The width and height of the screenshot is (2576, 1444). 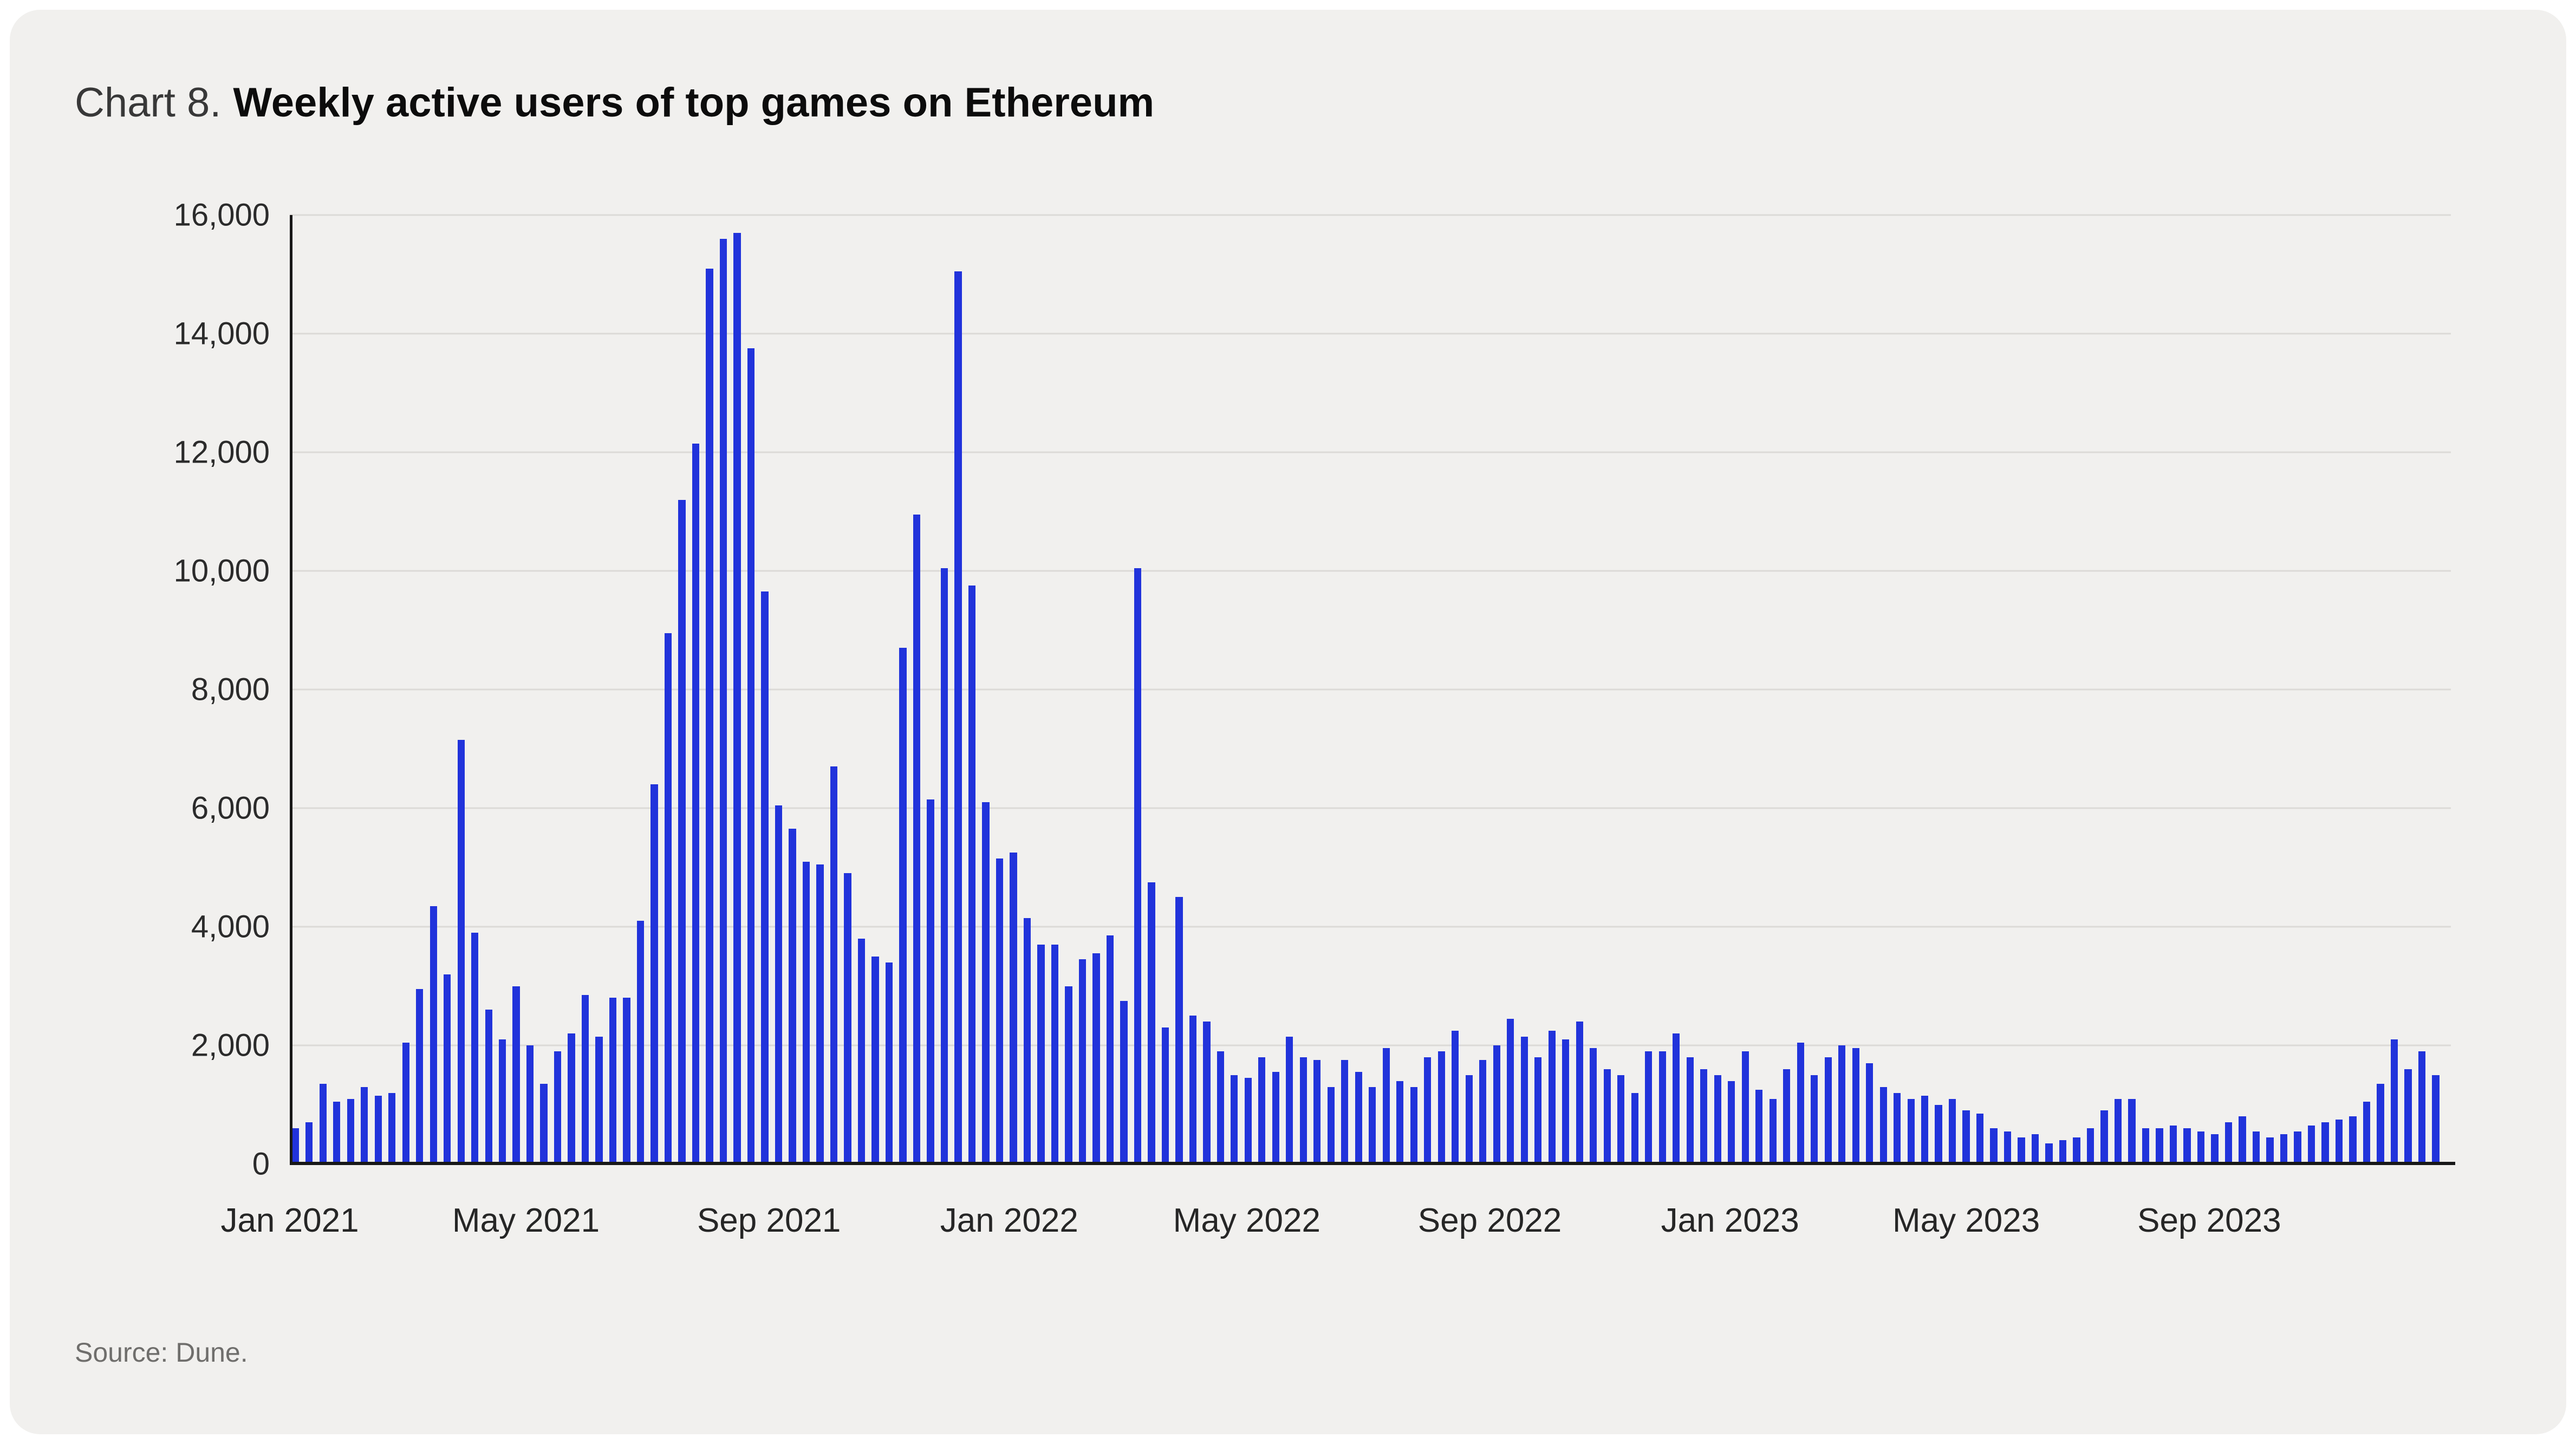 What do you see at coordinates (1966, 1220) in the screenshot?
I see `x-tick-label: May 2023` at bounding box center [1966, 1220].